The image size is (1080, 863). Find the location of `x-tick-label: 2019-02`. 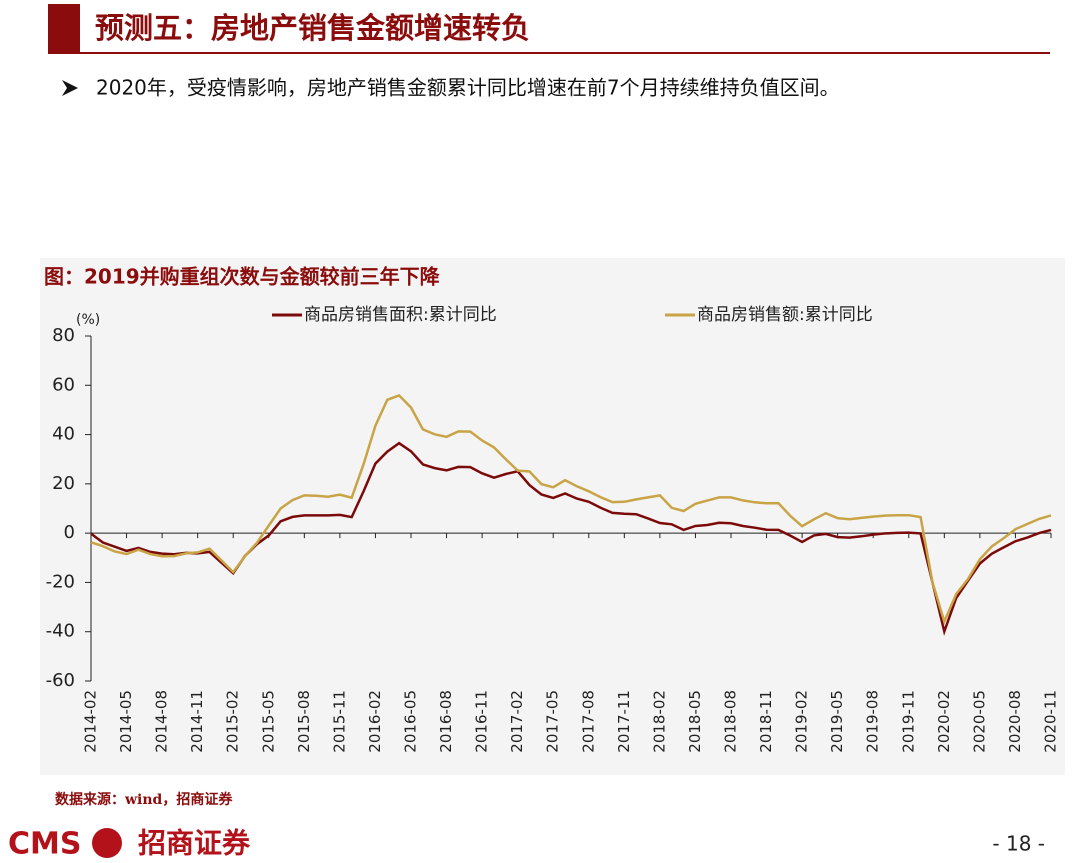

x-tick-label: 2019-02 is located at coordinates (802, 721).